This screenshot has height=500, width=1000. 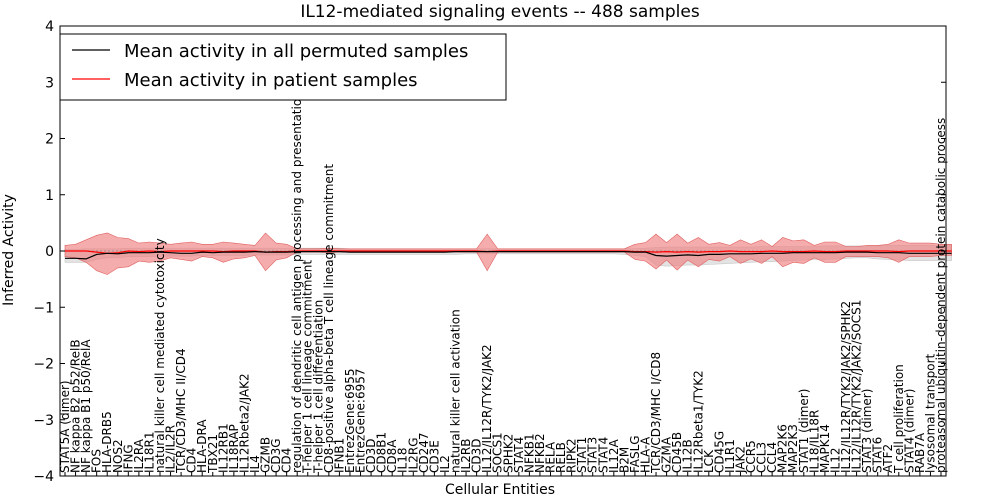 What do you see at coordinates (128, 458) in the screenshot?
I see `entity-label: IFNG` at bounding box center [128, 458].